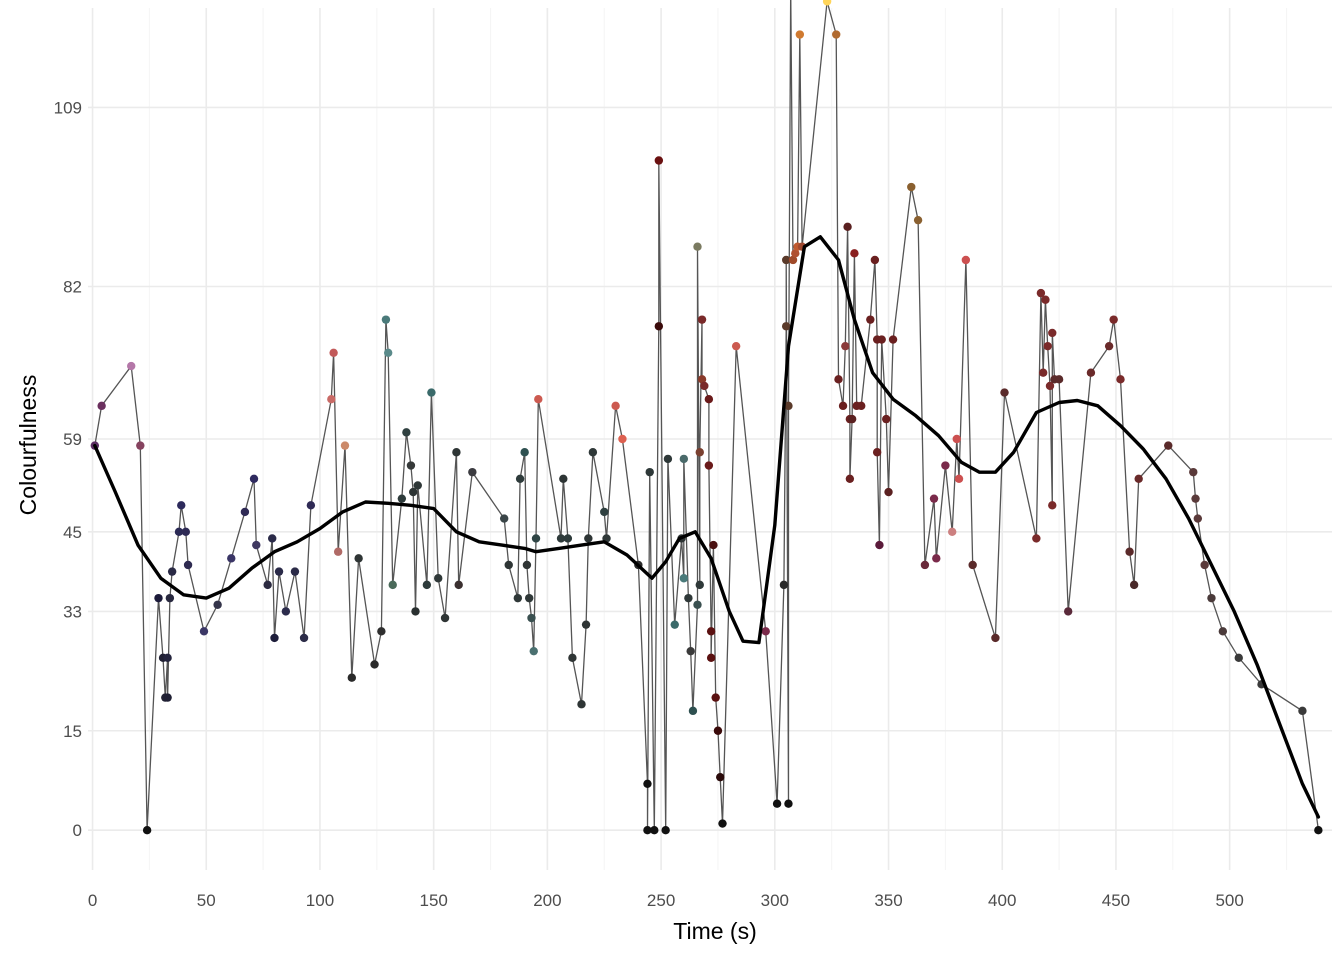 This screenshot has height=960, width=1344. I want to click on y-tick-label: 0, so click(77, 830).